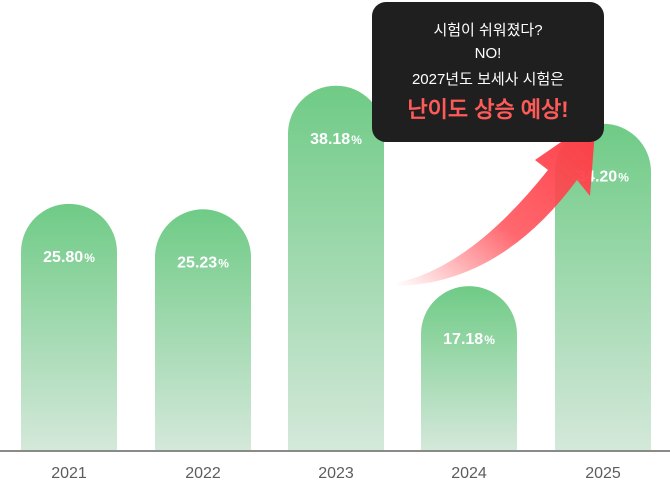 The height and width of the screenshot is (482, 670). I want to click on x-tick-2023: 2023, so click(336, 473).